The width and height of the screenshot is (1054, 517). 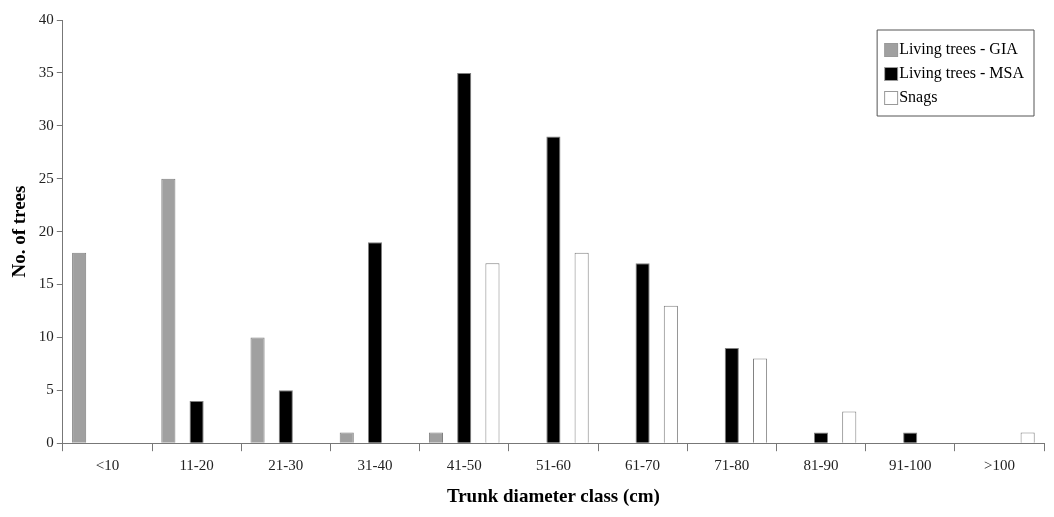 I want to click on legend-label: Living trees - MSA, so click(x=962, y=73).